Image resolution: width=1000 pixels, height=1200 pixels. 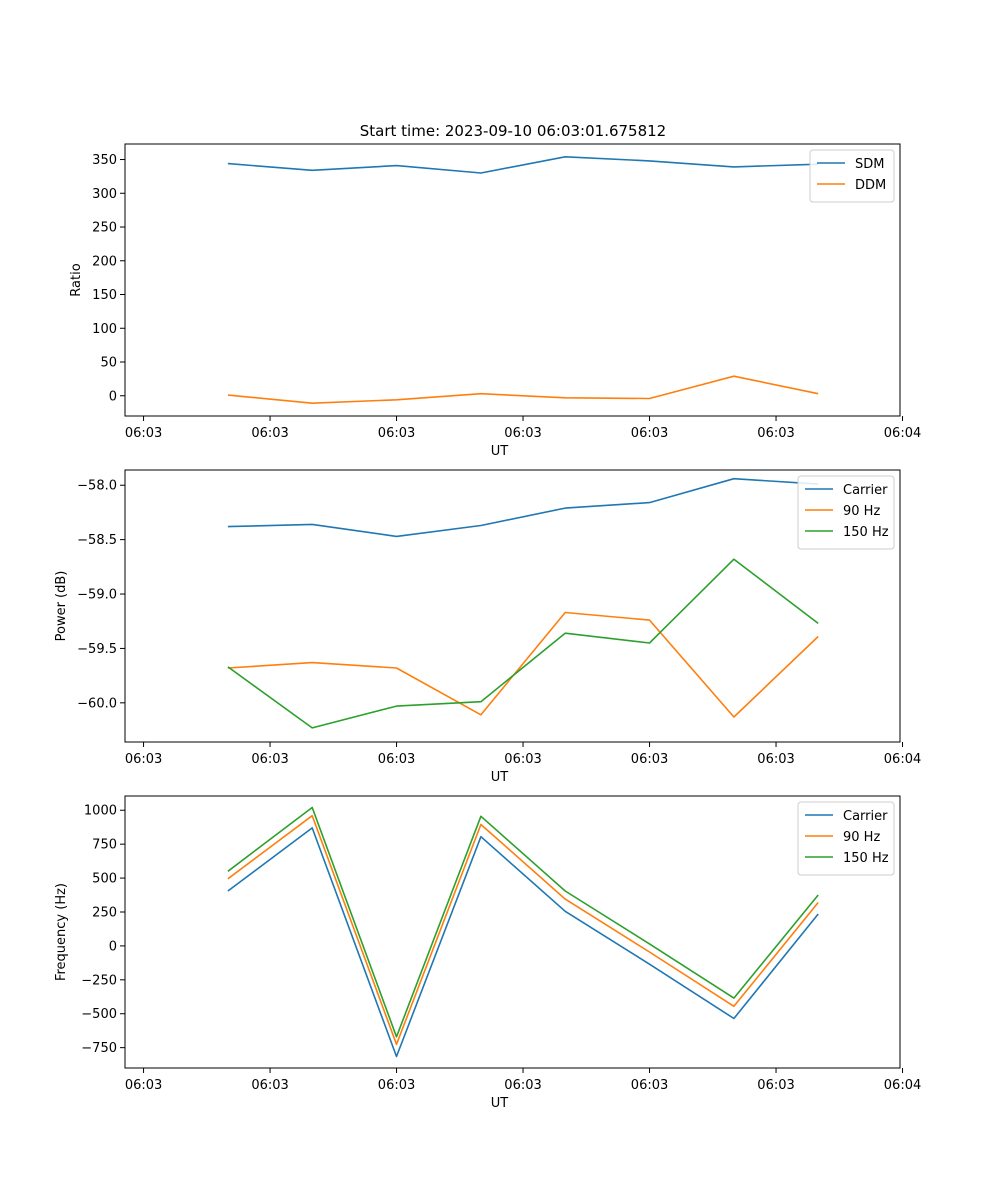 I want to click on y-axis-label: Power (dB), so click(x=61, y=606).